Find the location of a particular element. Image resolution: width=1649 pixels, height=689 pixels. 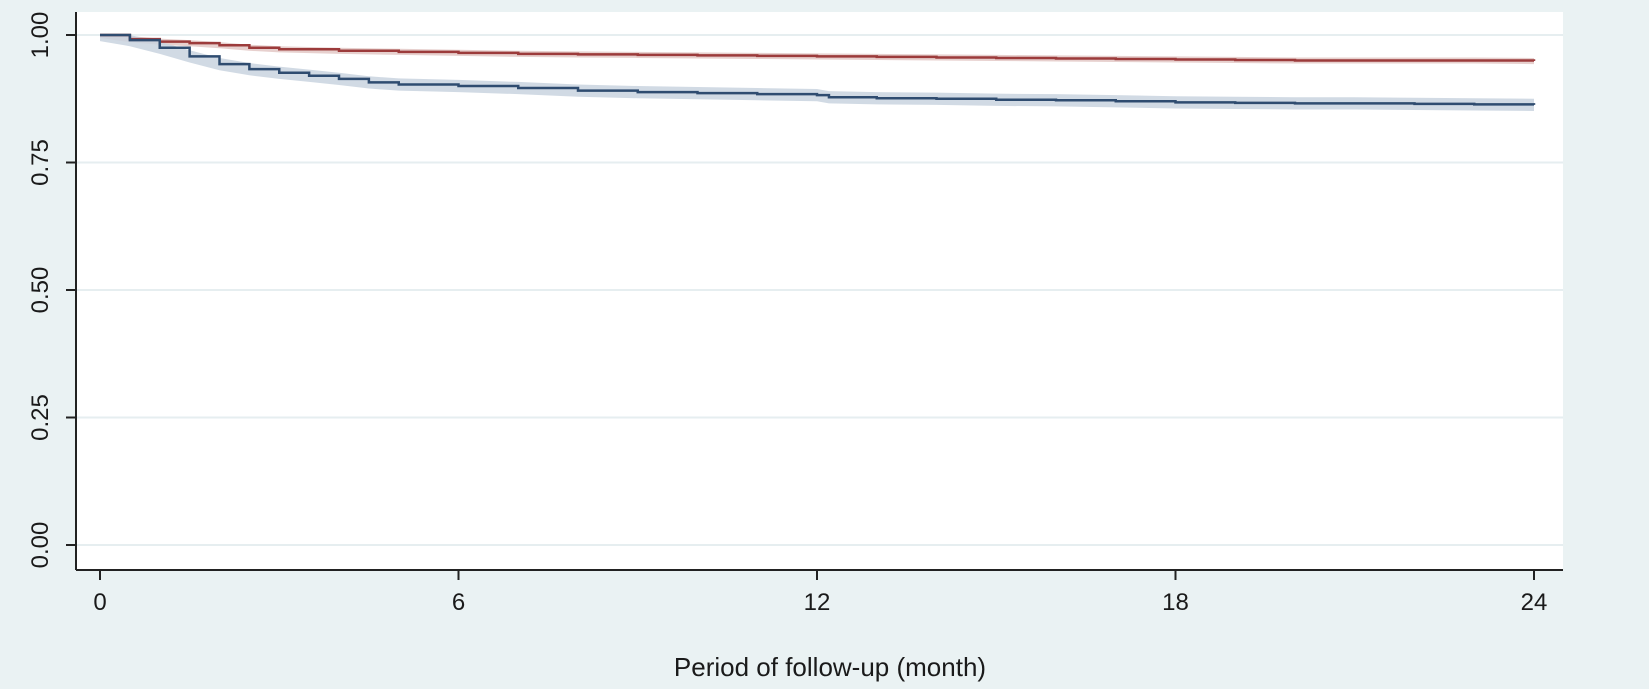

x-tick-label-2: 12 is located at coordinates (817, 602).